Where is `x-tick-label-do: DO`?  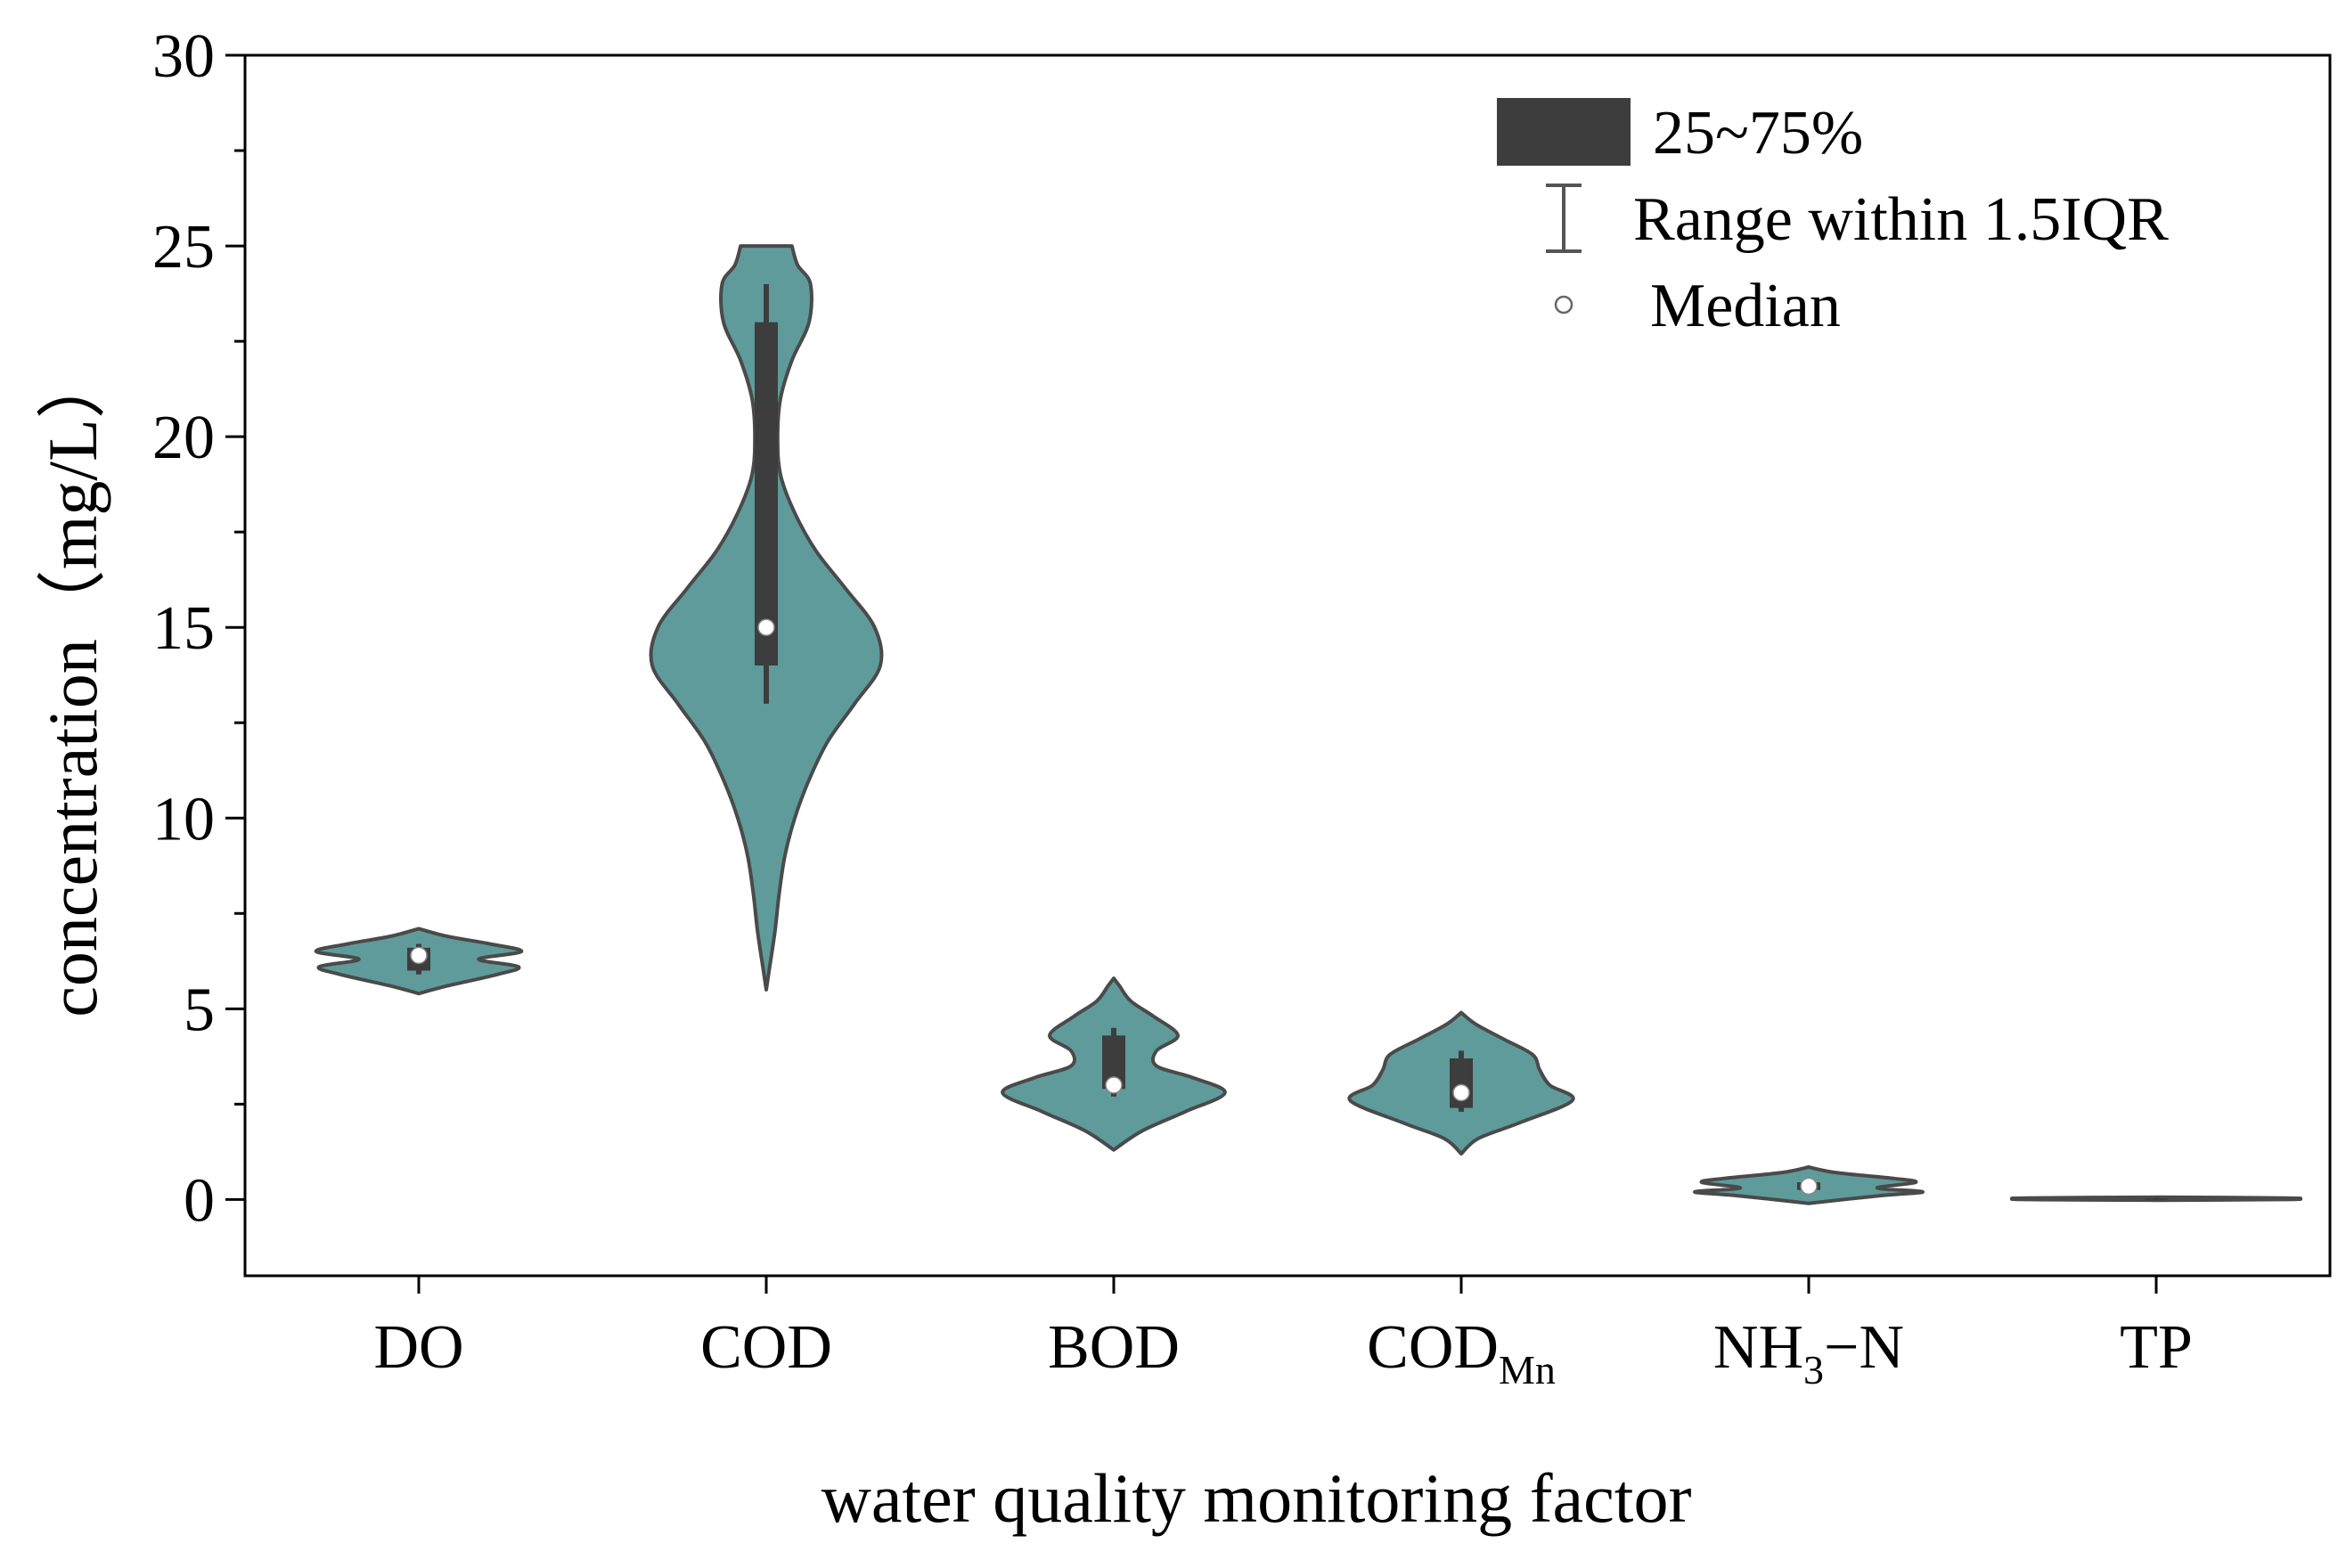
x-tick-label-do: DO is located at coordinates (418, 1347).